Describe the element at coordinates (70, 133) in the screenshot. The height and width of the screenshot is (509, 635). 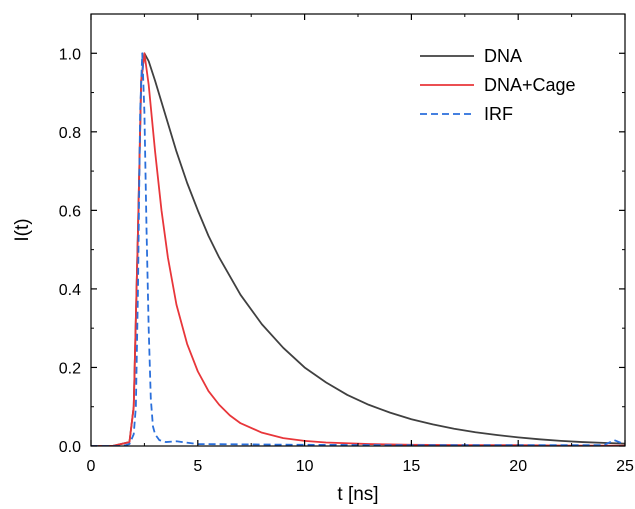
I see `y-tick-label: 0.8` at that location.